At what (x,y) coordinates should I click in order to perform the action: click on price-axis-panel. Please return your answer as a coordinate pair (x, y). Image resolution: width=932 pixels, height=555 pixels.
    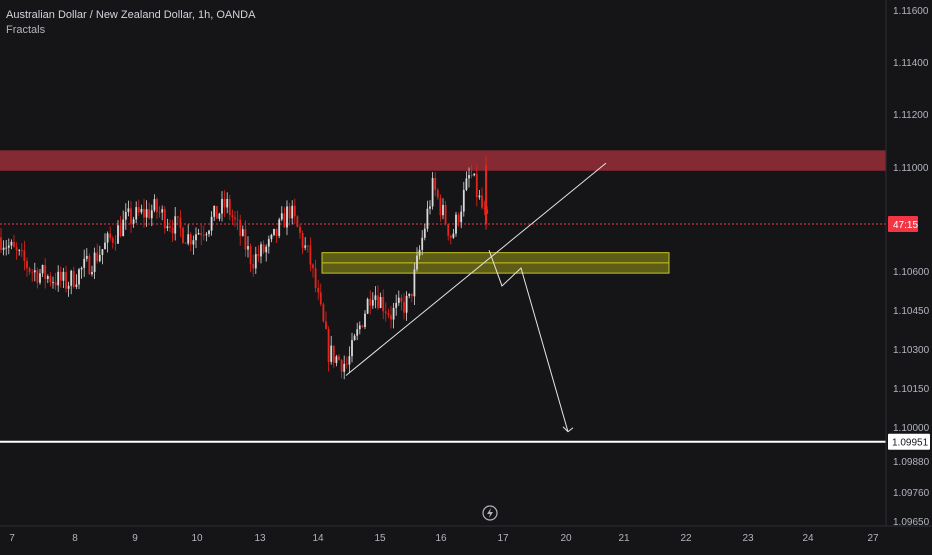
    Looking at the image, I should click on (909, 275).